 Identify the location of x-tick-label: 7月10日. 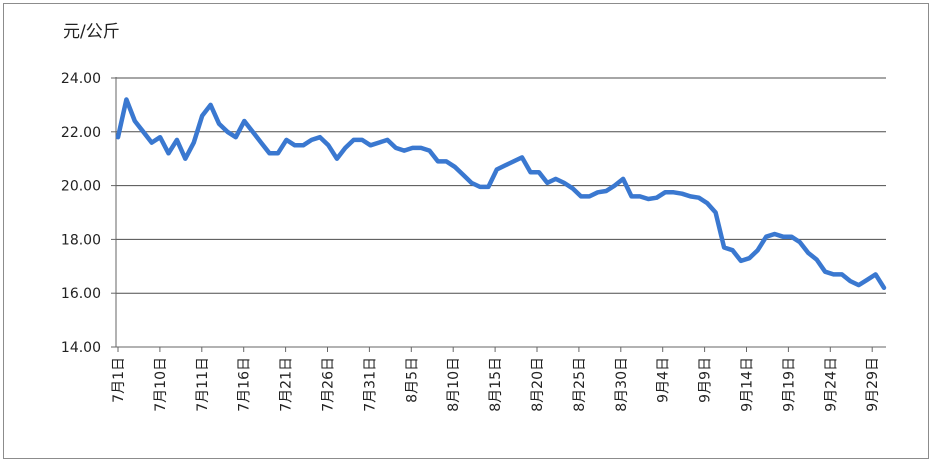
(161, 384).